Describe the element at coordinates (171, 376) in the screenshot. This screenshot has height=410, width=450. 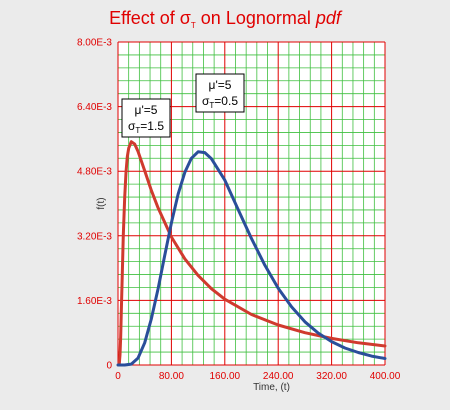
I see `x-tick-label: 80.00` at that location.